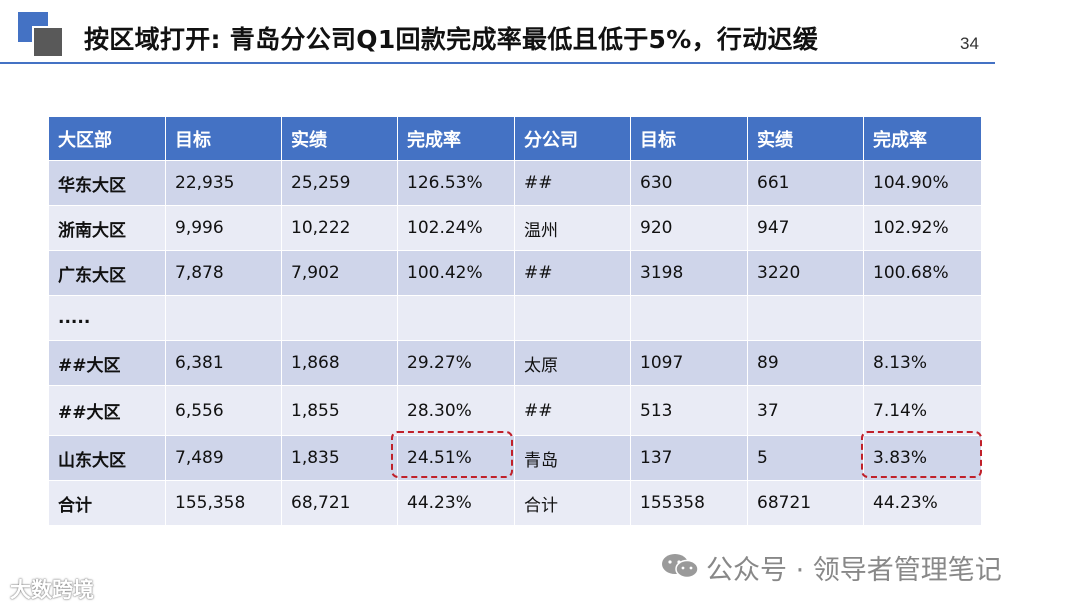 Image resolution: width=1080 pixels, height=607 pixels. I want to click on table-row: 合计 155,358 68,721 44.23% 合计 155358 68721 44.23%, so click(515, 503).